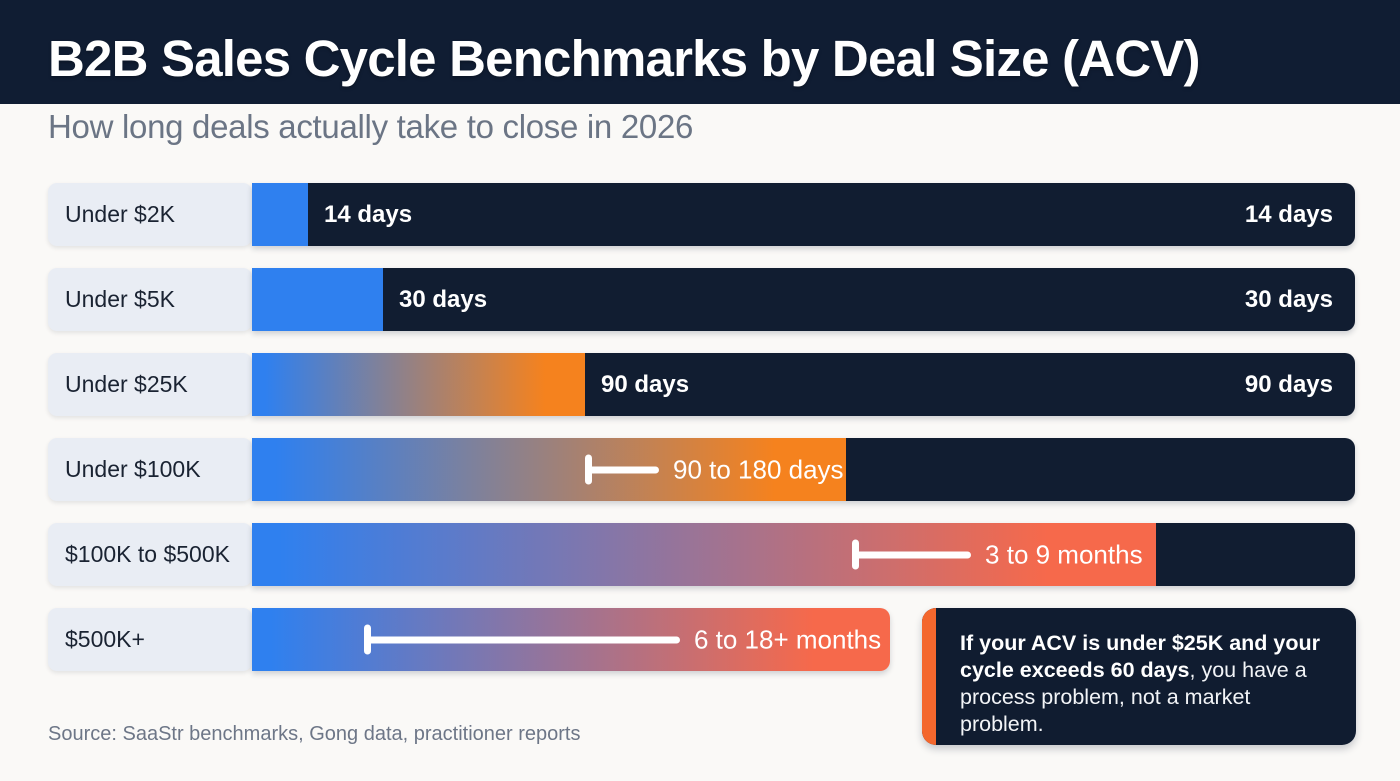 This screenshot has height=781, width=1400. I want to click on range-indicator: 90 to 180 days, so click(714, 469).